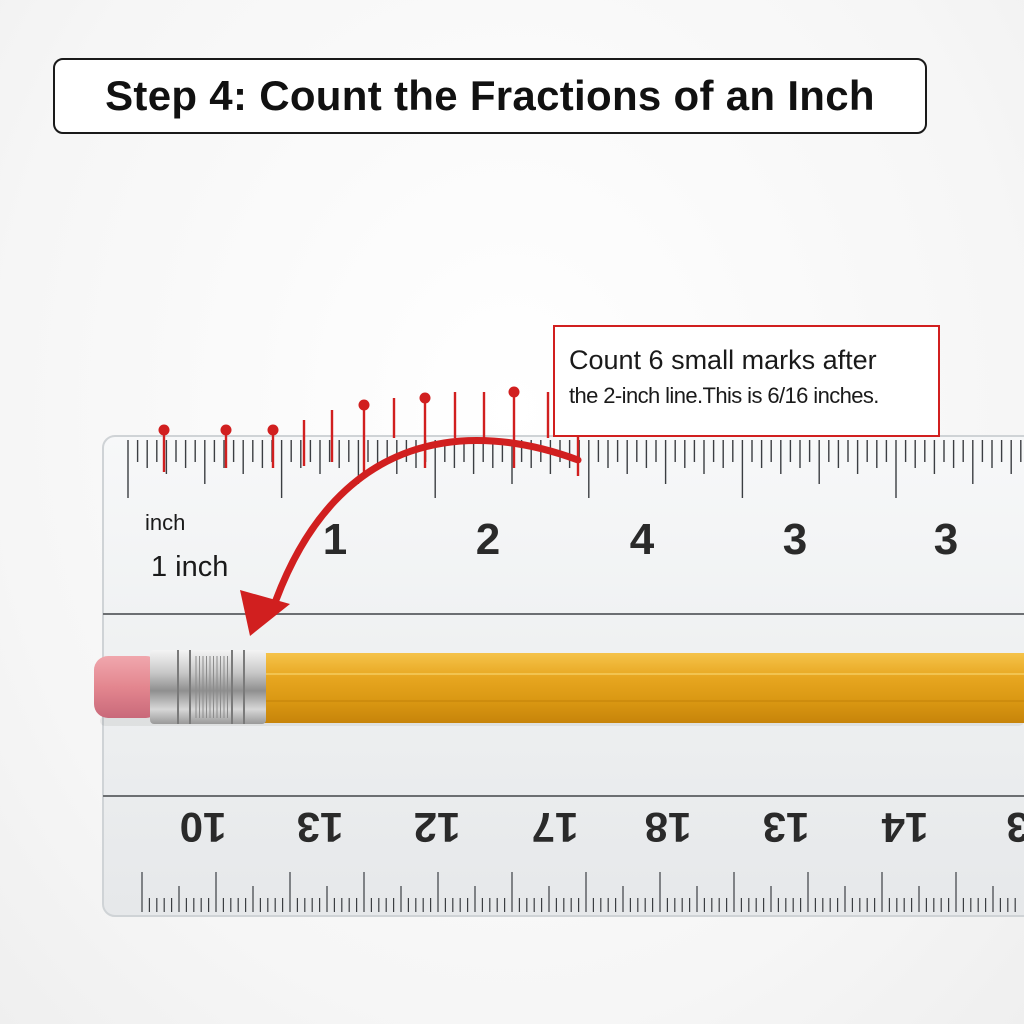 The height and width of the screenshot is (1024, 1024). Describe the element at coordinates (578, 892) in the screenshot. I see `bottom-tick-marks` at that location.